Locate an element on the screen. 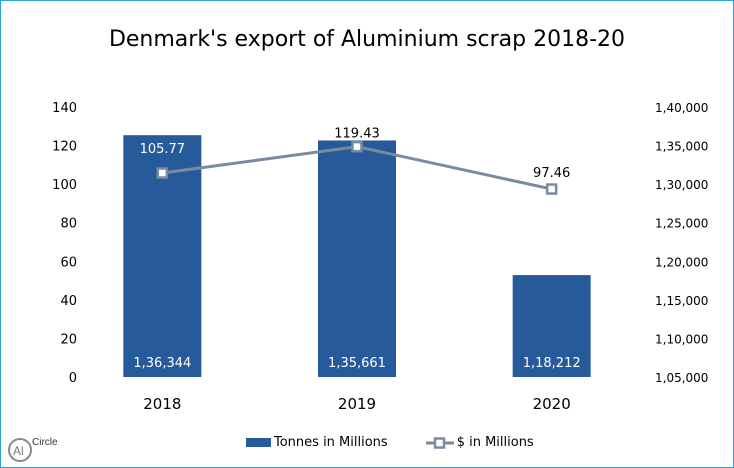 Image resolution: width=734 pixels, height=468 pixels. left-tick-label: 60 is located at coordinates (68, 262).